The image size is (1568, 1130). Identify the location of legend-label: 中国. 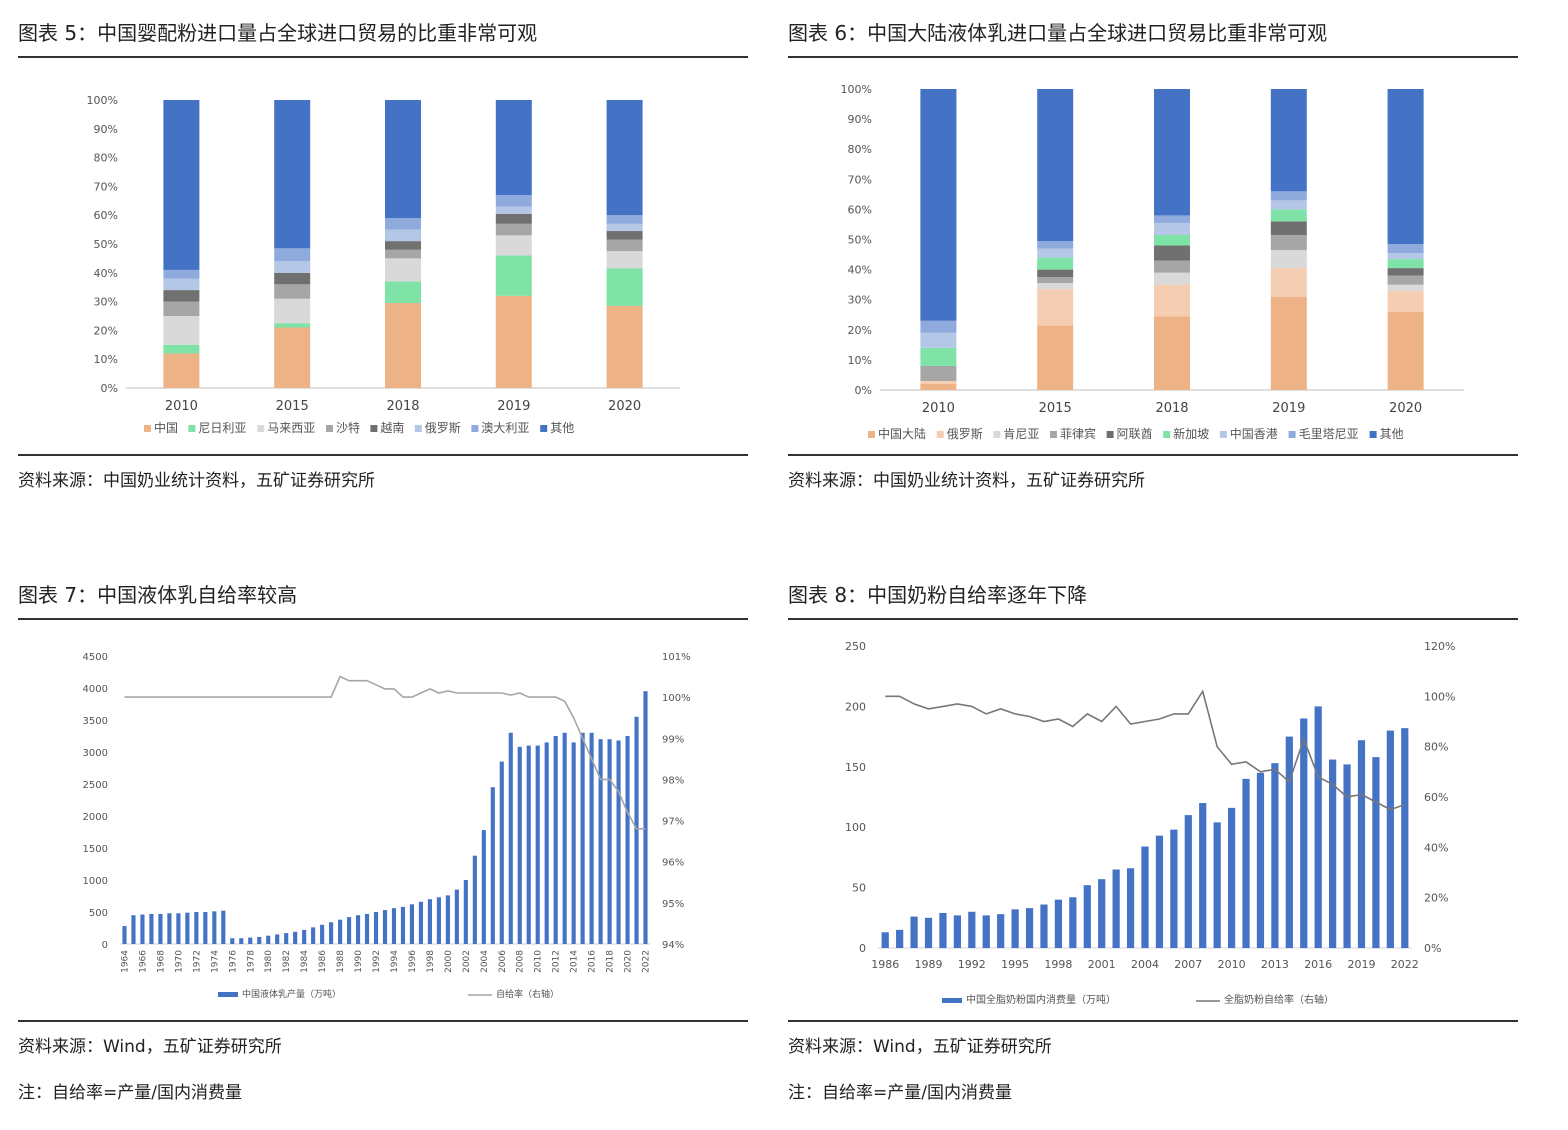
(166, 427).